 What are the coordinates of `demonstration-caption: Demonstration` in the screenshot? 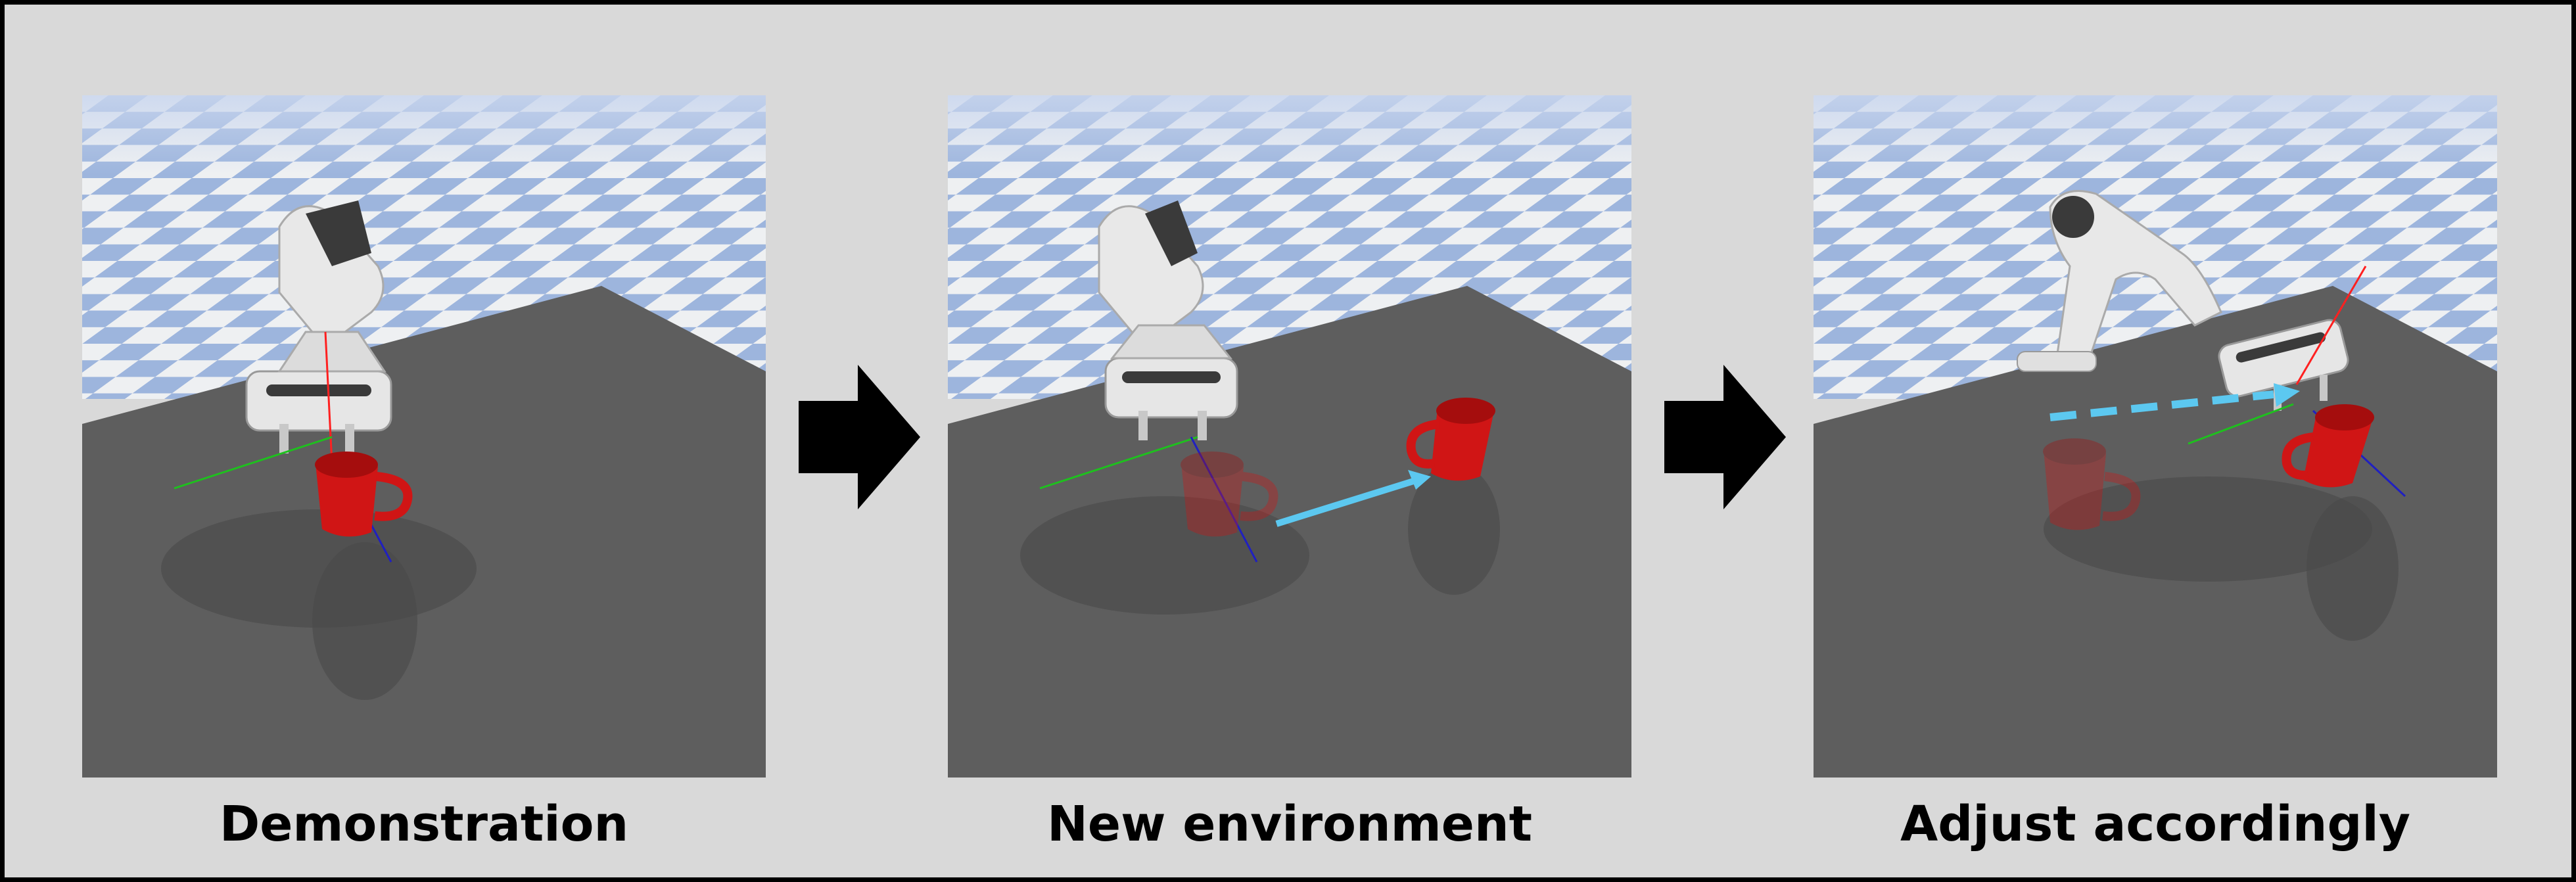 It's located at (424, 824).